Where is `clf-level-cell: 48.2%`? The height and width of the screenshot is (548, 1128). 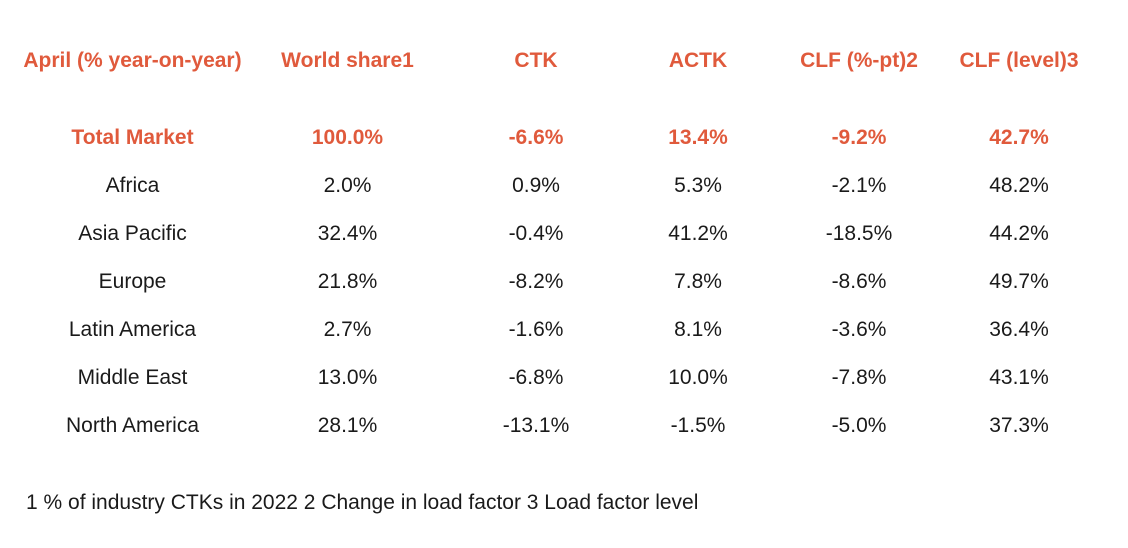 clf-level-cell: 48.2% is located at coordinates (1019, 185).